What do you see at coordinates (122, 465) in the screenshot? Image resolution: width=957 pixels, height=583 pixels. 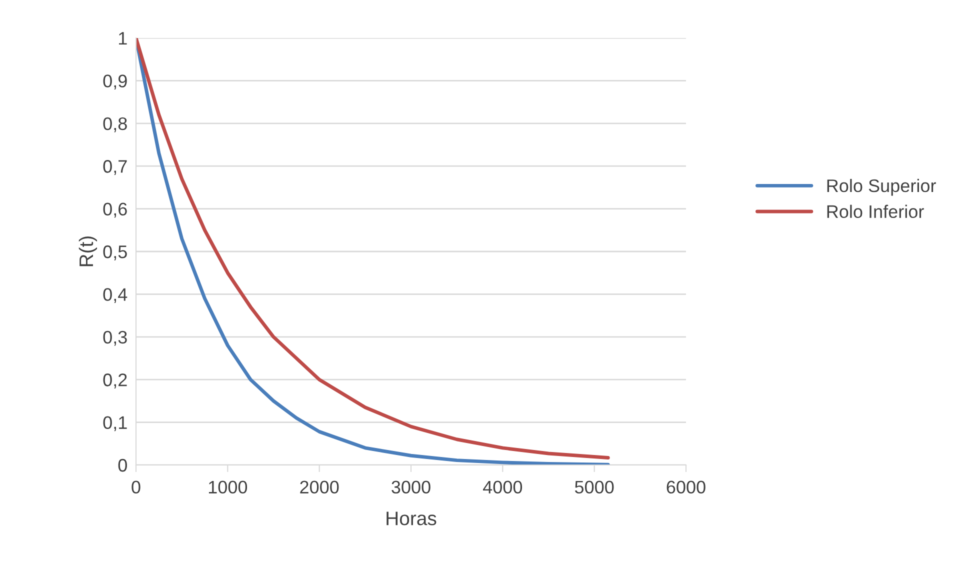 I see `y-tick-label: 0` at bounding box center [122, 465].